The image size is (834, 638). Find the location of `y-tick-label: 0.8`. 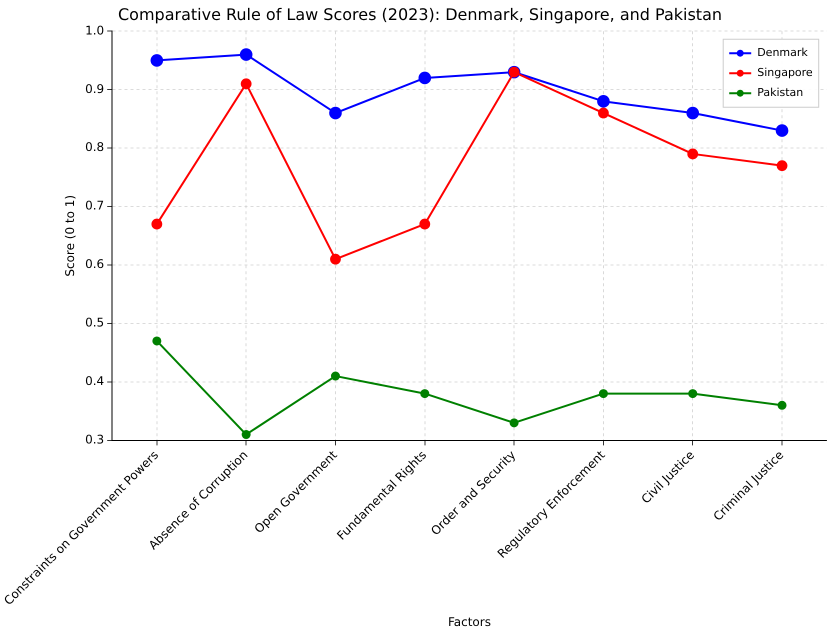

y-tick-label: 0.8 is located at coordinates (94, 147).